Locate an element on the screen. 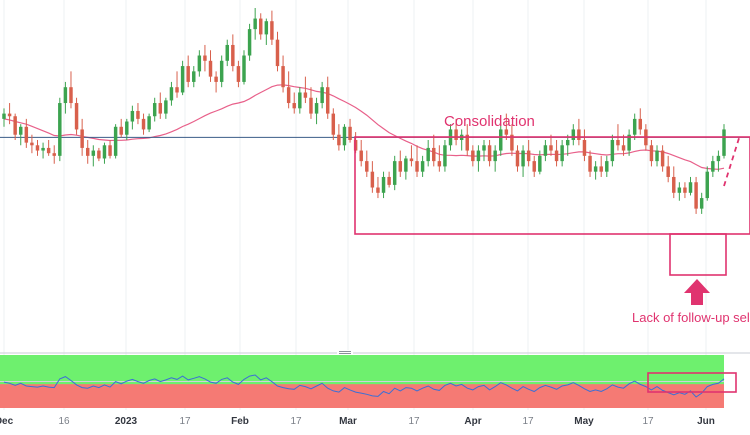 This screenshot has width=750, height=435. pane-resize-handle is located at coordinates (345, 353).